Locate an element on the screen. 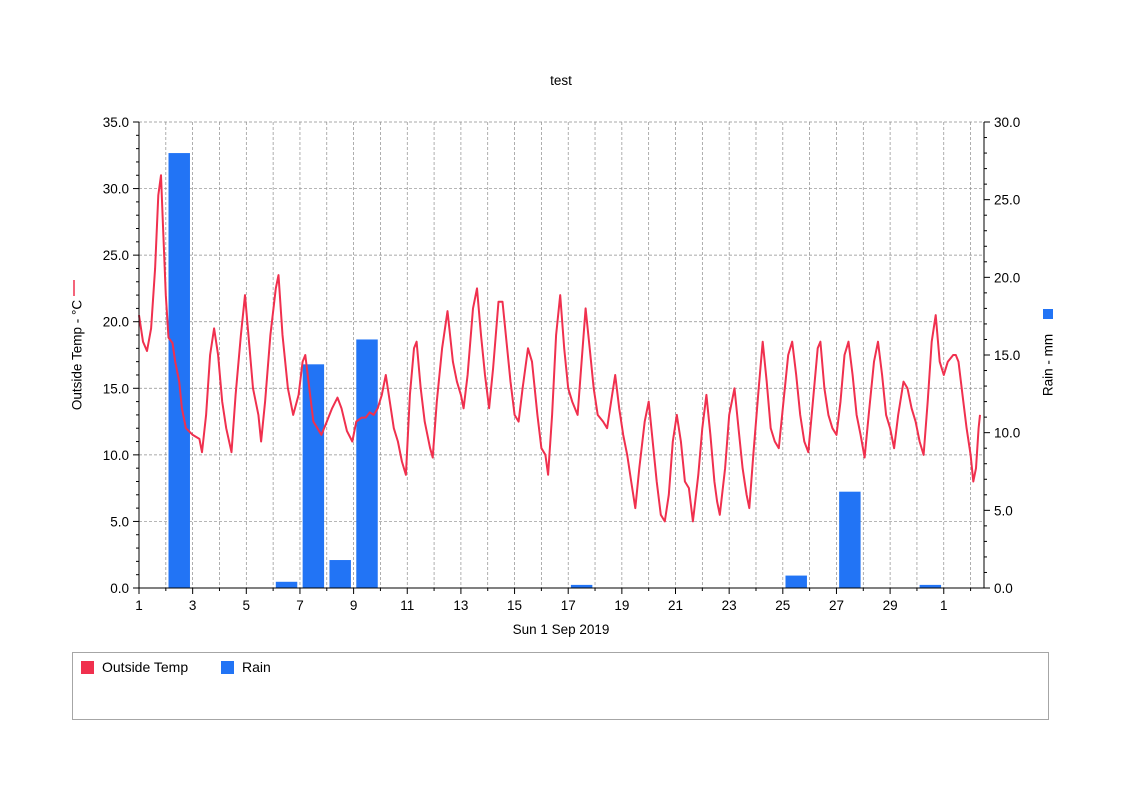  x-axis-tick-label: 21 is located at coordinates (675, 605).